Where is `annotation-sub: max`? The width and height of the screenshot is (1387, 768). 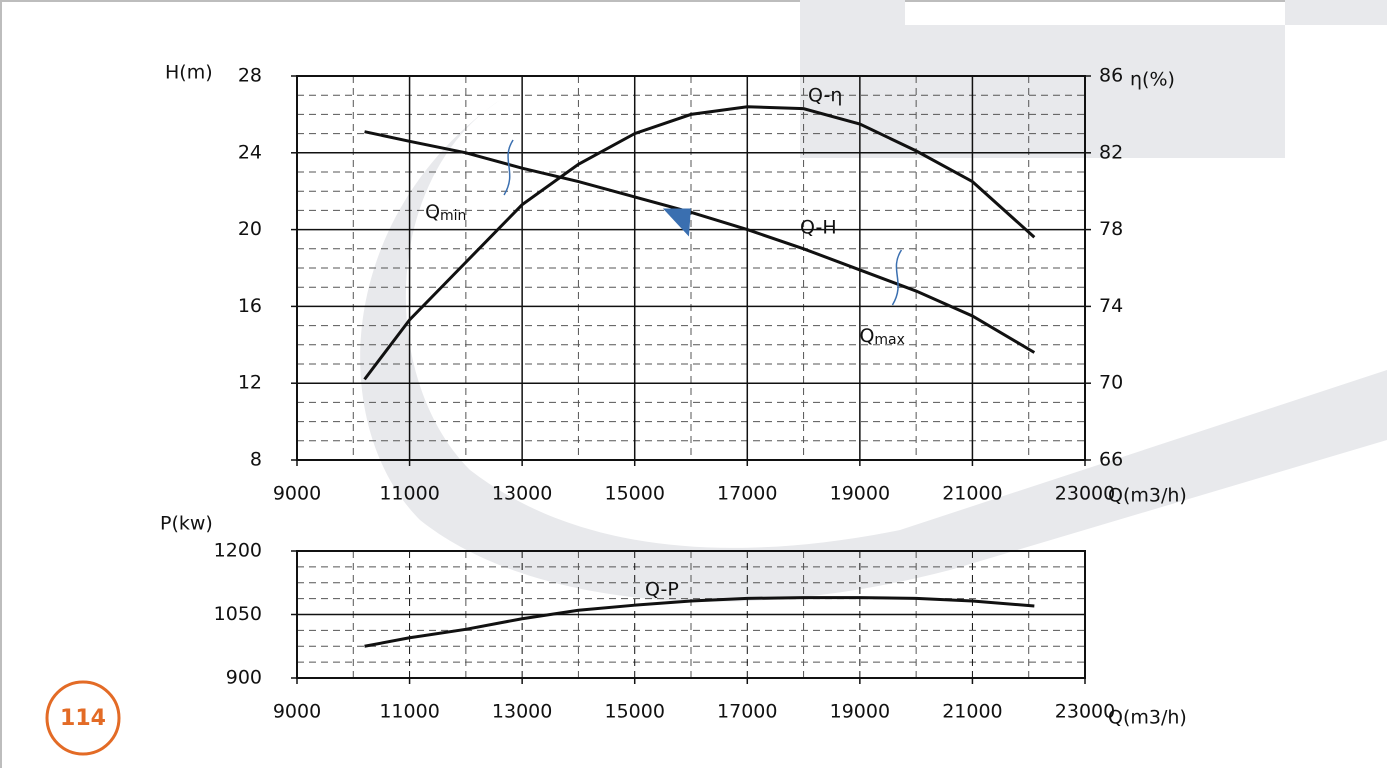
annotation-sub: max is located at coordinates (889, 340).